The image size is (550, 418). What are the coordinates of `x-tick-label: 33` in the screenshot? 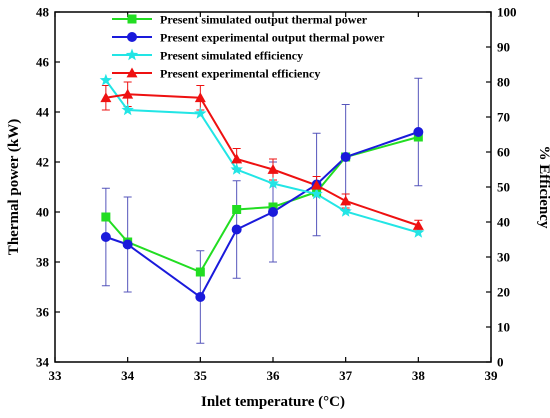 It's located at (56, 375).